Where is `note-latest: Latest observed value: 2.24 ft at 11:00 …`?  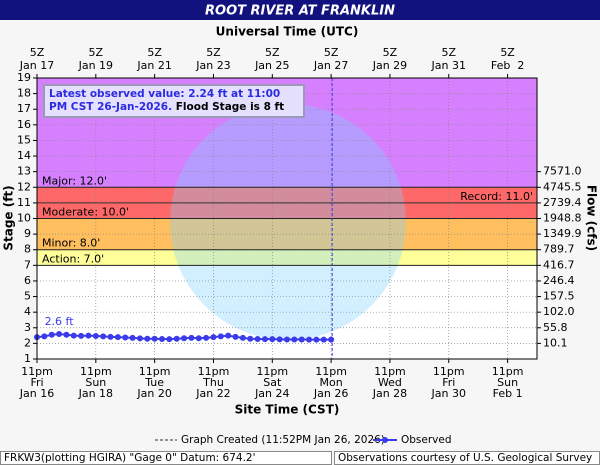 note-latest: Latest observed value: 2.24 ft at 11:00 … is located at coordinates (165, 100).